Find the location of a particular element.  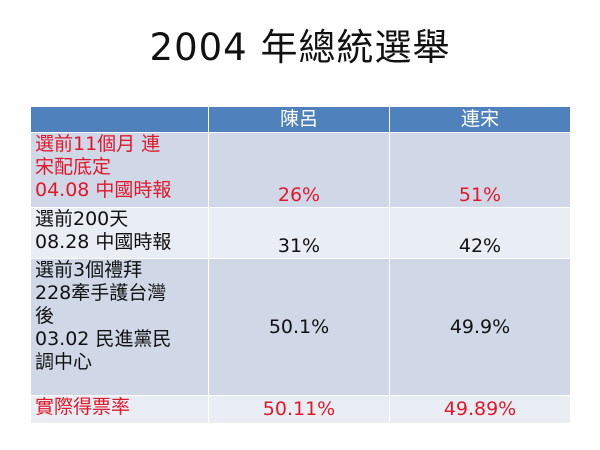

table-row: 選前200天 08.28 中國時報 31% 42% is located at coordinates (300, 233).